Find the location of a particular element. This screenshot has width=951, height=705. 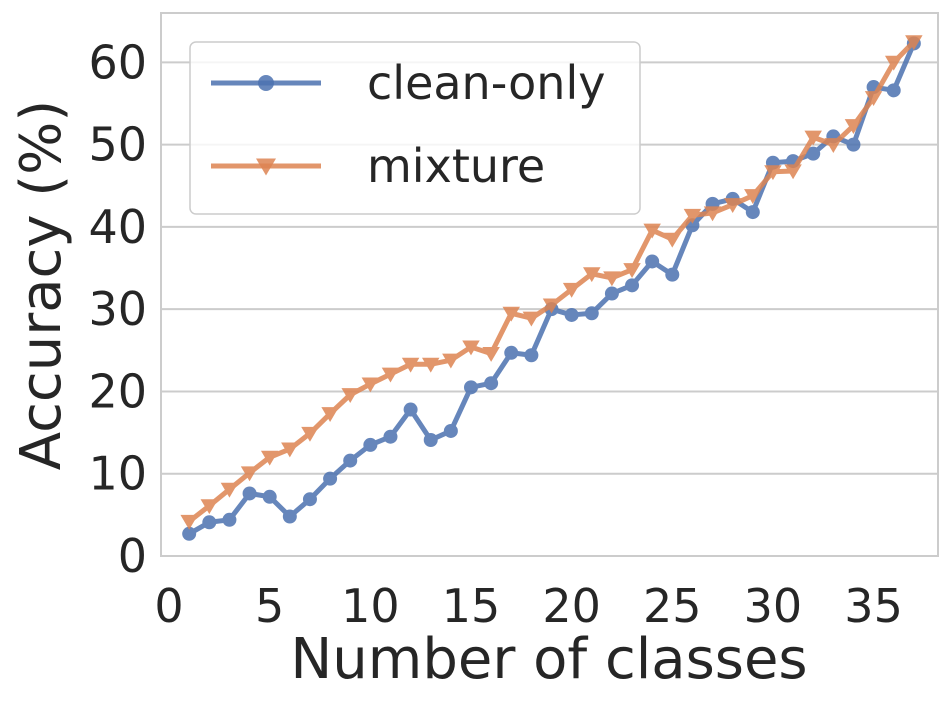

legend-entry: mixture is located at coordinates (378, 166).